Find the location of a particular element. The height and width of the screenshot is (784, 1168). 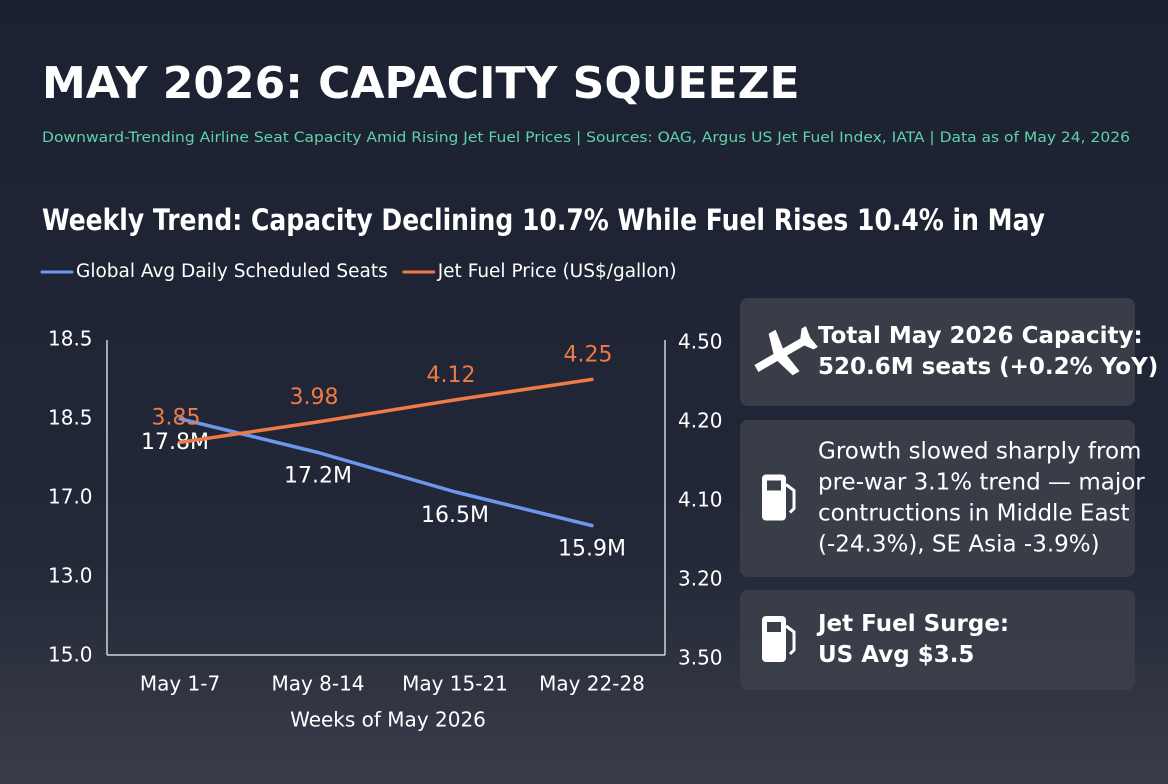

y2-tick-label: 3.50 is located at coordinates (700, 658).